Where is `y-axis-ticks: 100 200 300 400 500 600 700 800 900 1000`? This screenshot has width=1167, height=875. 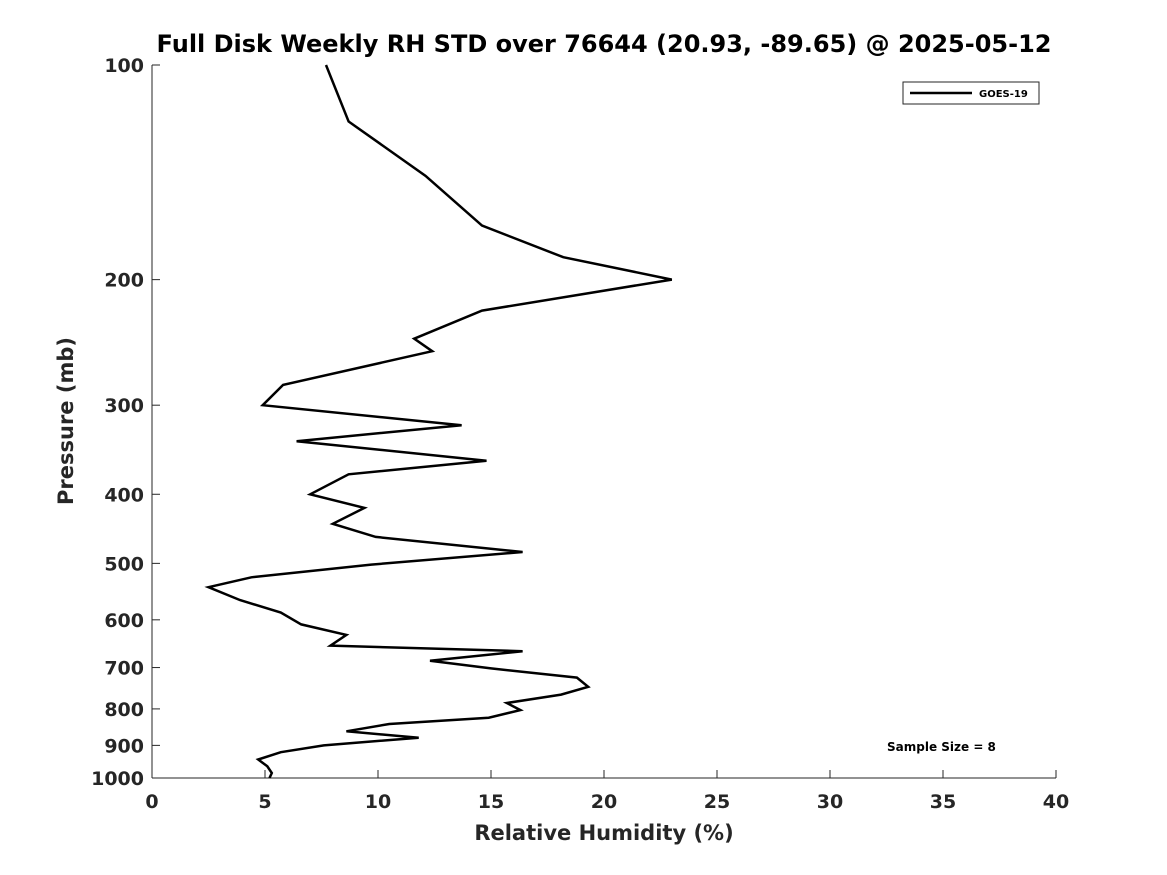 y-axis-ticks: 100 200 300 400 500 600 700 800 900 1000 is located at coordinates (125, 422).